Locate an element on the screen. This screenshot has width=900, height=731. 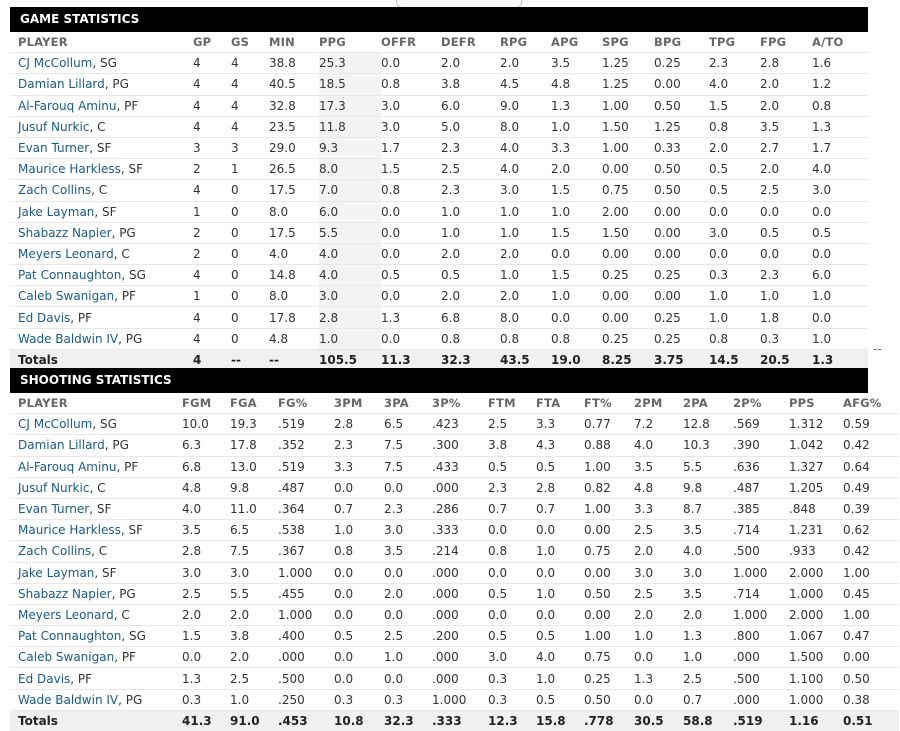
player-cell: Jake Layman, SF is located at coordinates (96, 573).